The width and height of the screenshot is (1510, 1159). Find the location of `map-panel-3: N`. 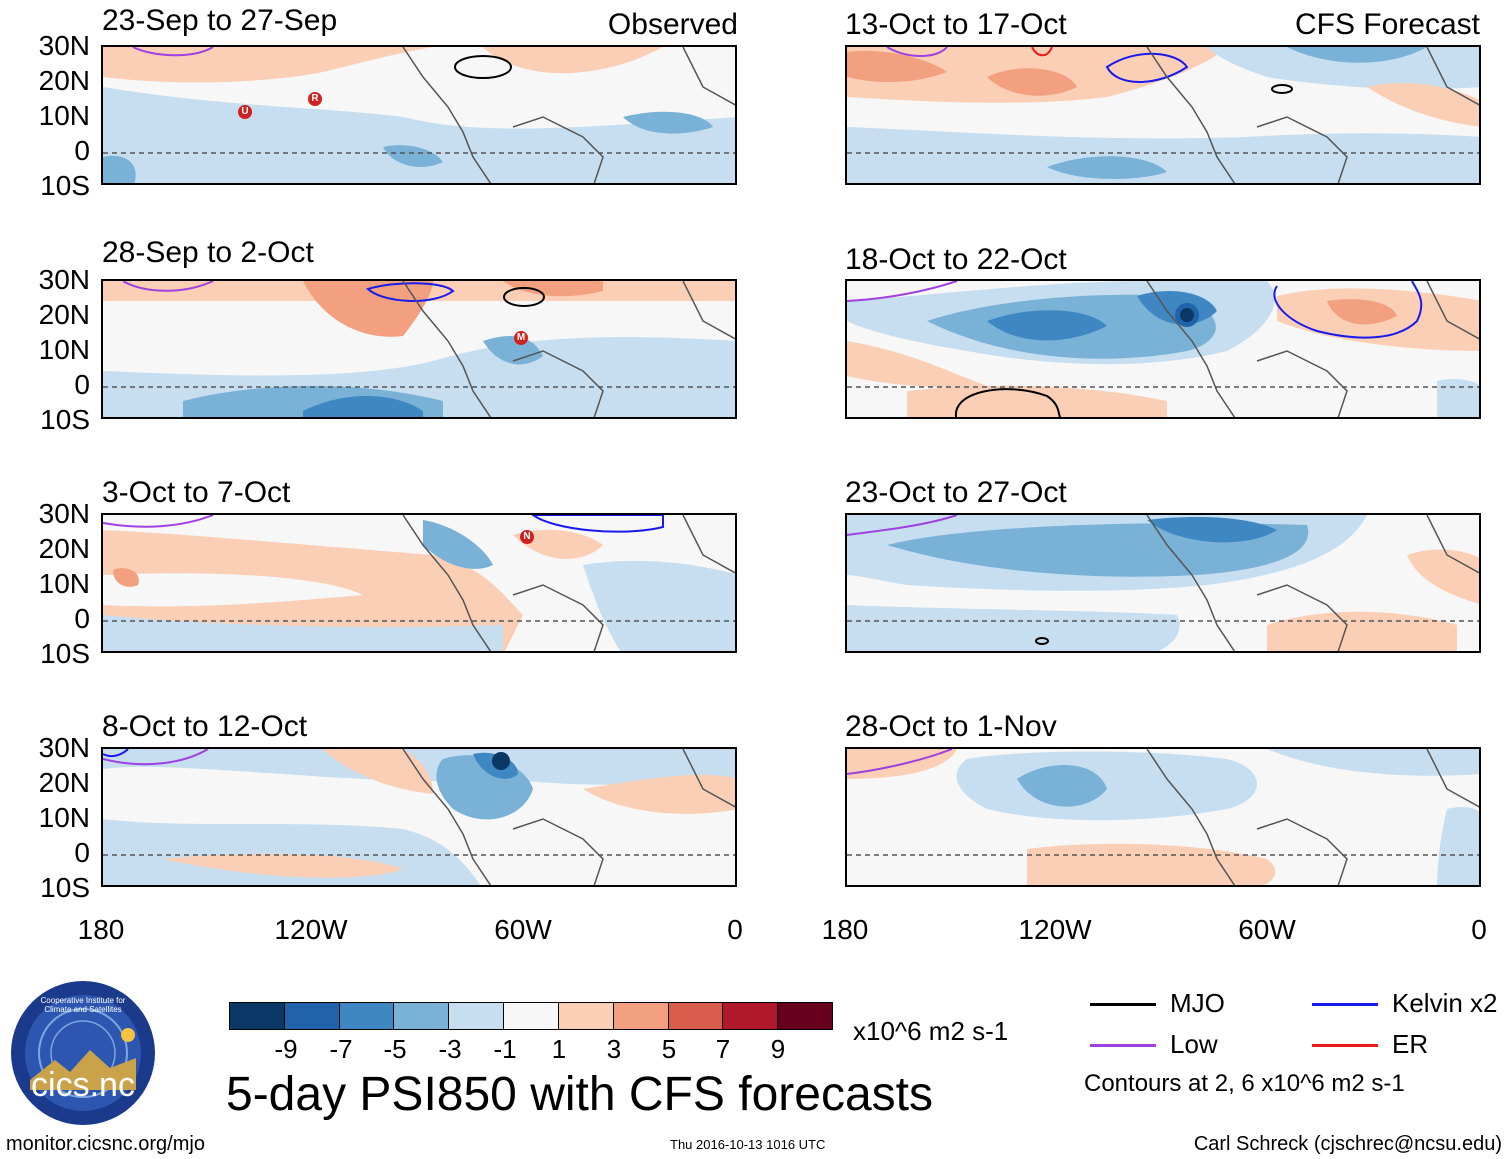

map-panel-3: N is located at coordinates (419, 583).